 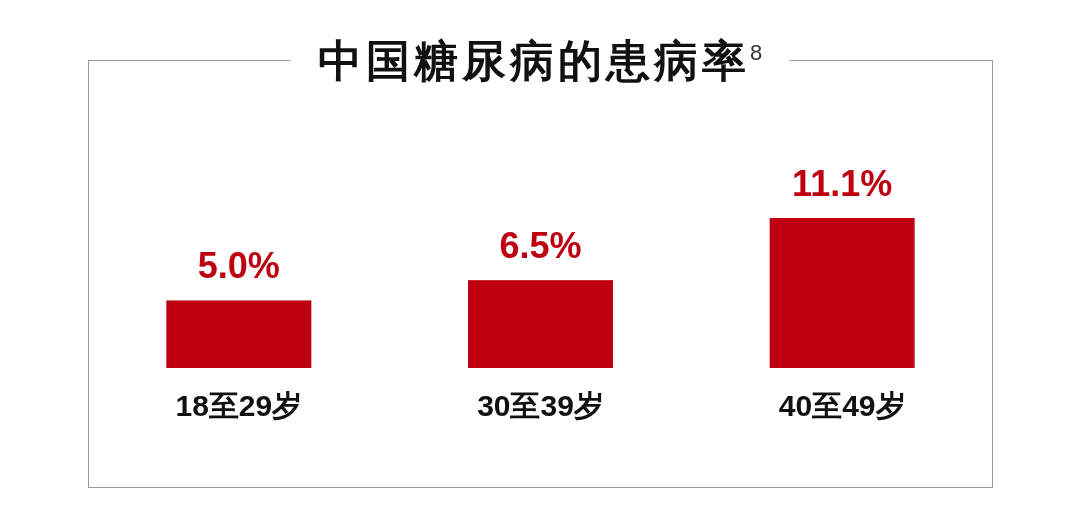 What do you see at coordinates (842, 183) in the screenshot?
I see `data-label: 11.1%` at bounding box center [842, 183].